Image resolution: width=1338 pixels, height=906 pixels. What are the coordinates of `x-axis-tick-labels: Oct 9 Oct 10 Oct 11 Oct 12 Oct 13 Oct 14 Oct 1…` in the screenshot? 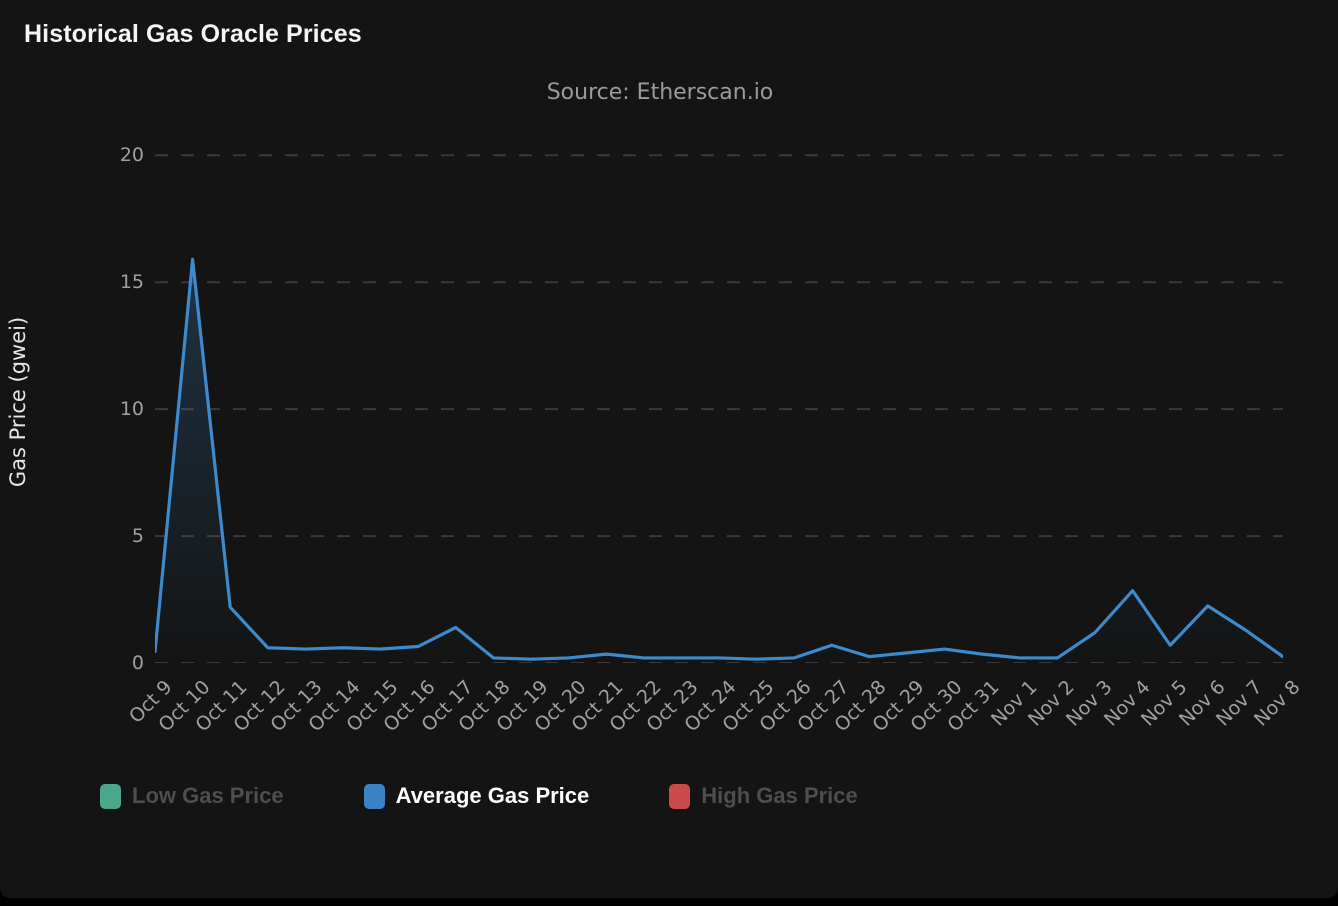 It's located at (715, 715).